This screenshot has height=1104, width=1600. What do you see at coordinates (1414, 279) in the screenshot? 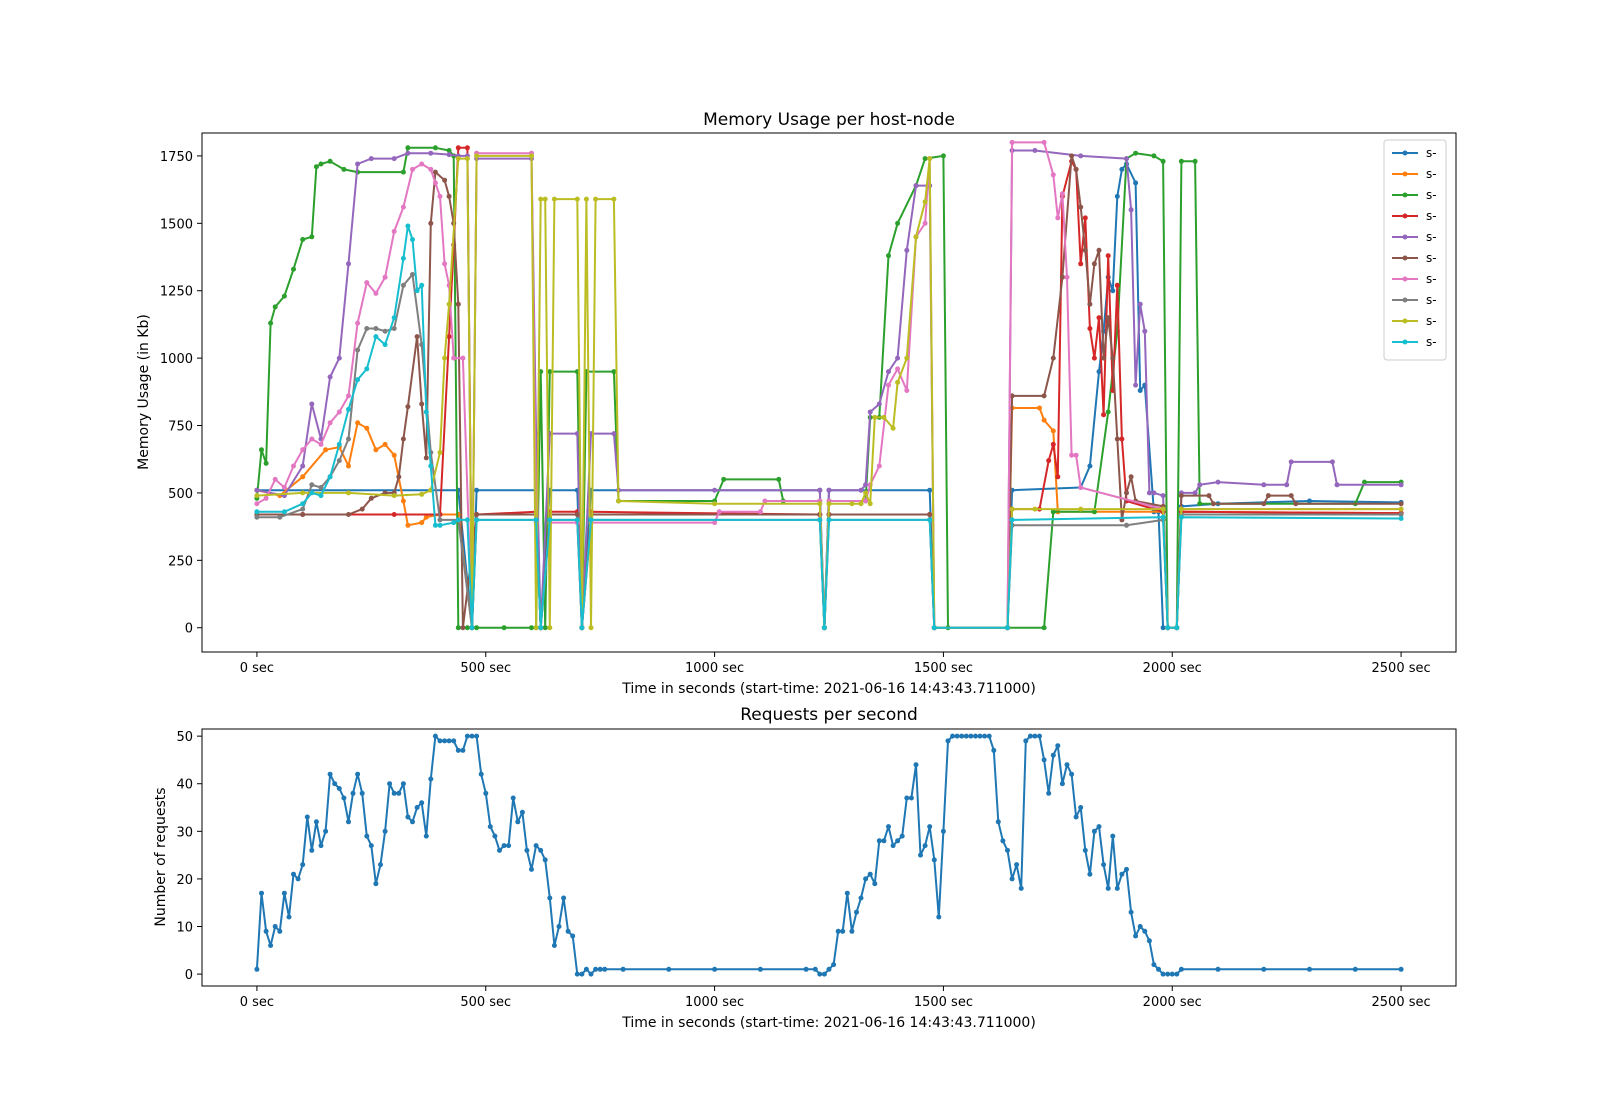
I see `legend-item: s-` at bounding box center [1414, 279].